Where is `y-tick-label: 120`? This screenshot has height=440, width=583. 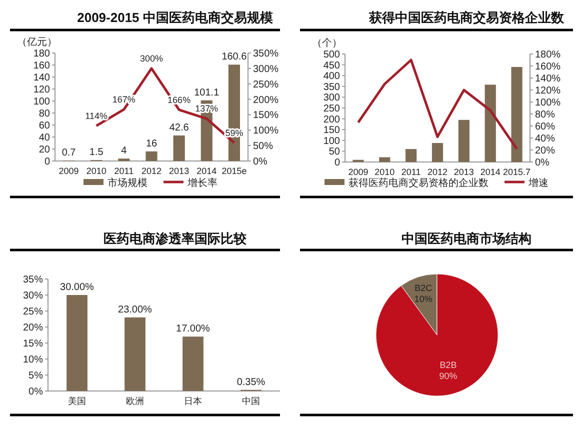
y-tick-label: 120 is located at coordinates (41, 90).